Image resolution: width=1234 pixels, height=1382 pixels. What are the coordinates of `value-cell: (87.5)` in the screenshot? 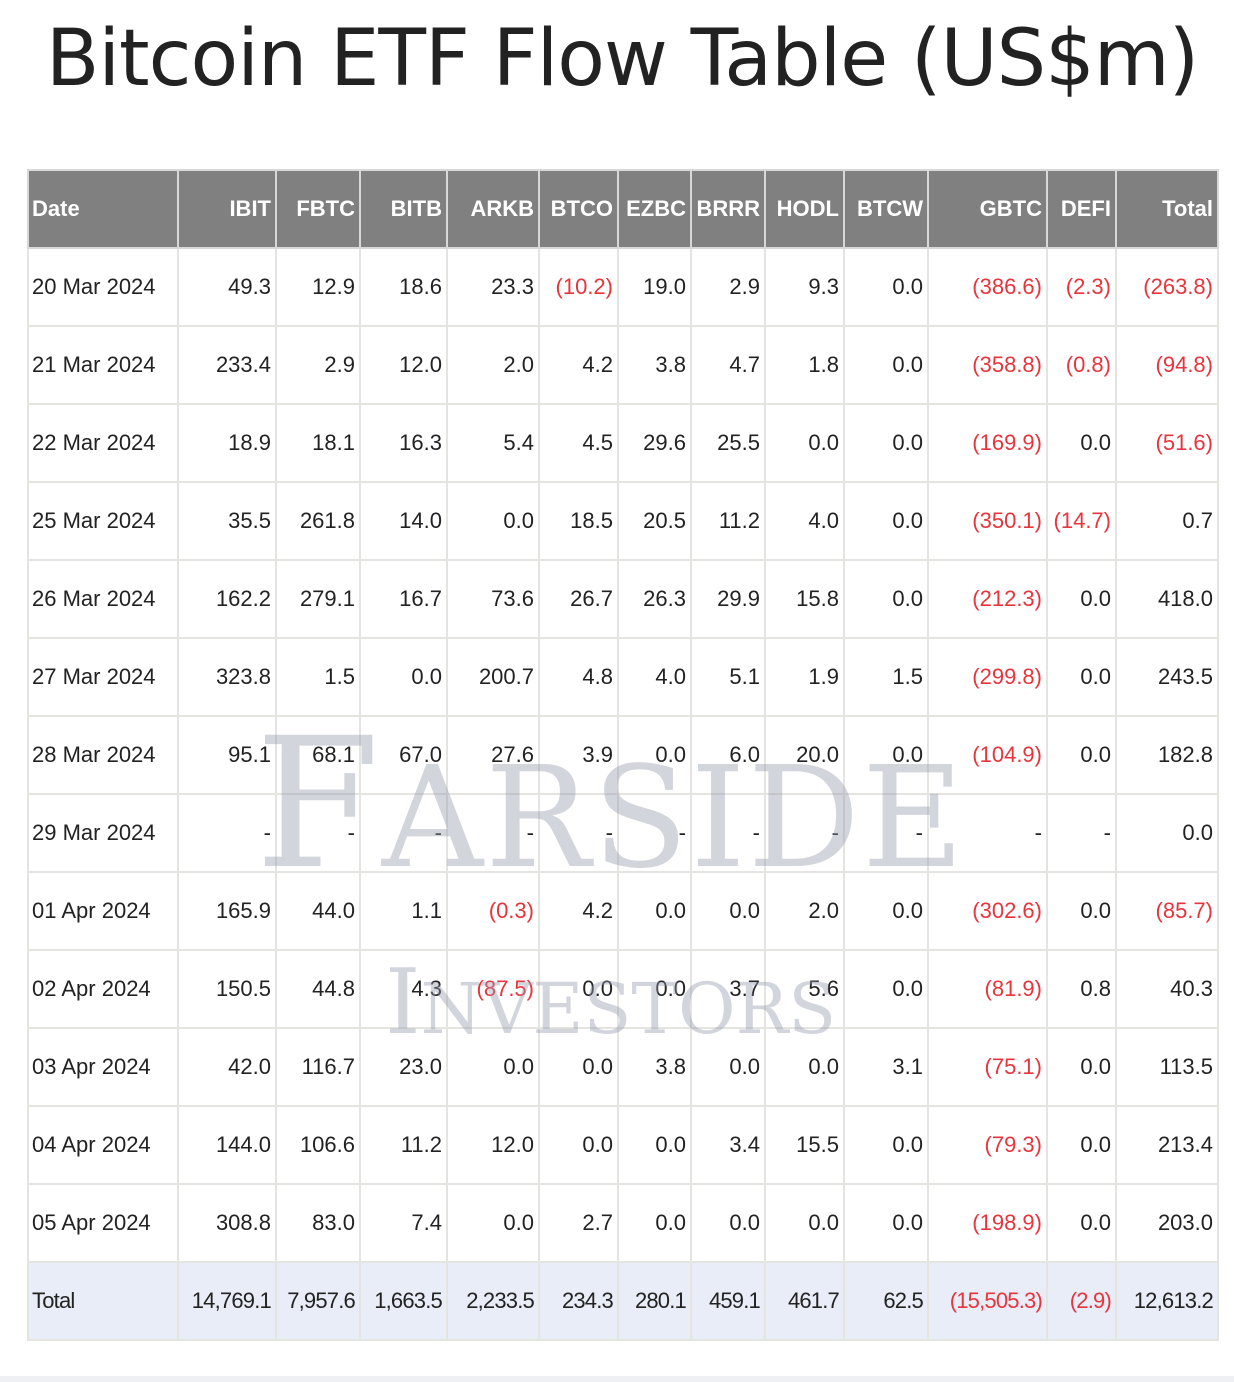 It's located at (493, 989).